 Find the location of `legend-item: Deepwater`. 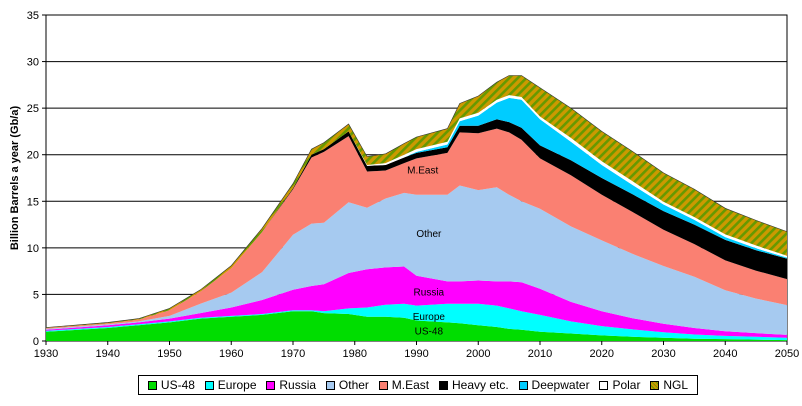

legend-item: Deepwater is located at coordinates (554, 385).